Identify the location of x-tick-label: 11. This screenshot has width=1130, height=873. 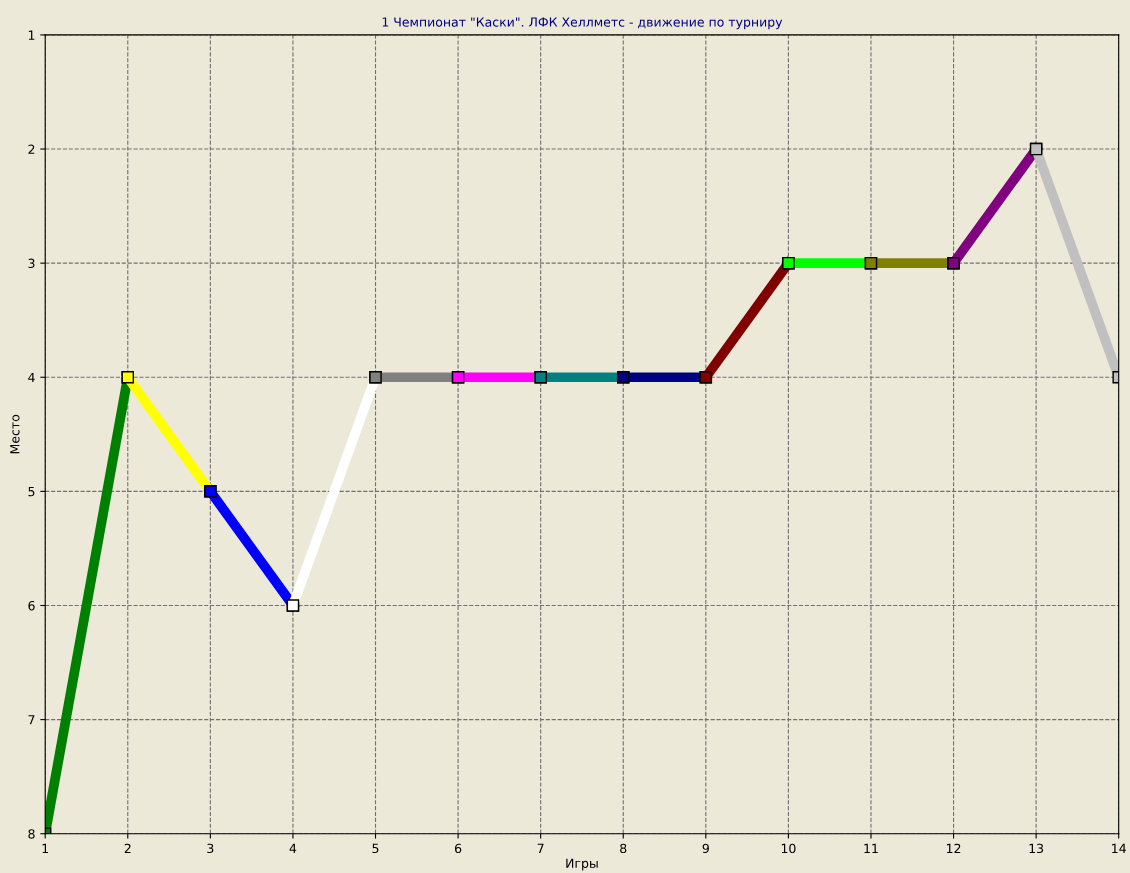
(871, 848).